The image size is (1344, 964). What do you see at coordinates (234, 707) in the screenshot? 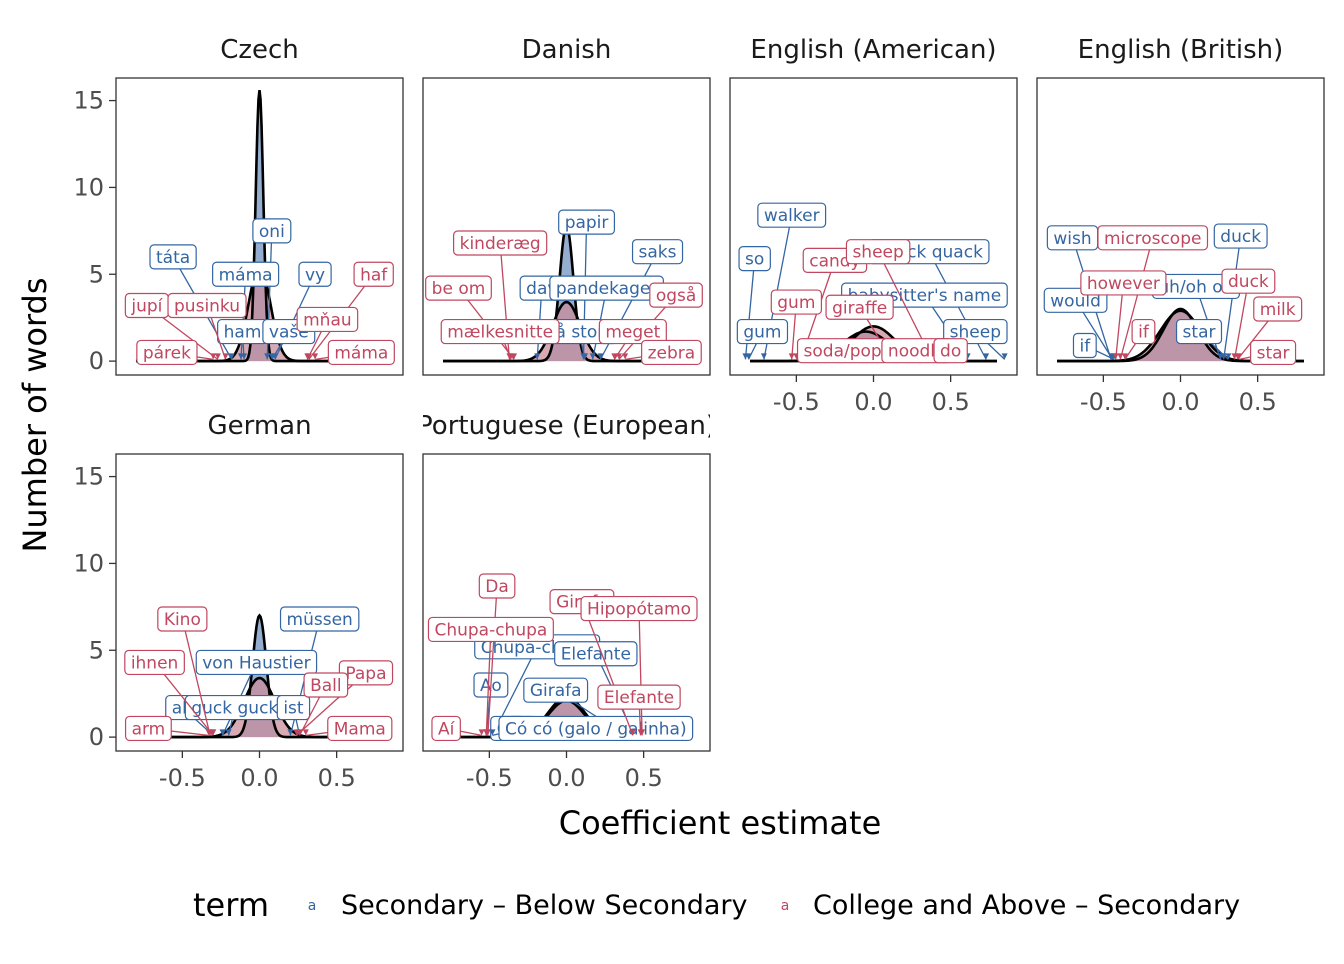
I see `word-label-guck-guck-secondary: guck guck` at bounding box center [234, 707].